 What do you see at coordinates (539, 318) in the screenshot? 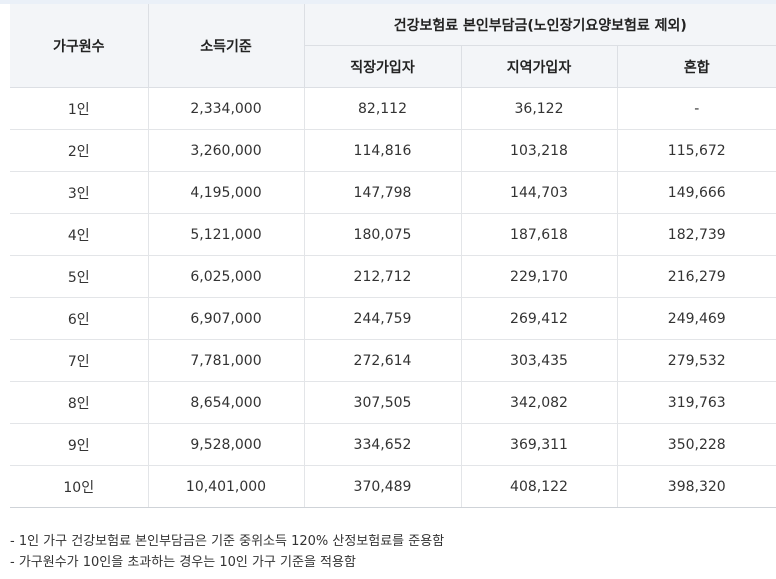
I see `cell-regional: 269,412` at bounding box center [539, 318].